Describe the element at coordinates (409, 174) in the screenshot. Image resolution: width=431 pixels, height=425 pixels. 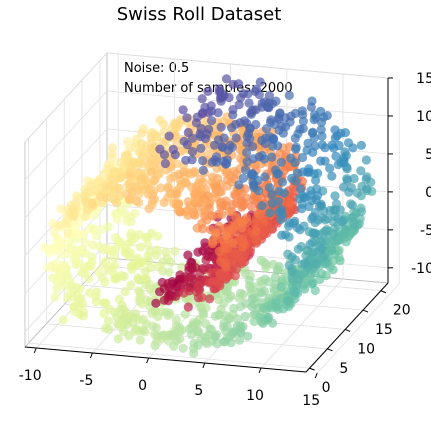
I see `z-axis-ticks: 15 10 5 0 -5 -10` at that location.